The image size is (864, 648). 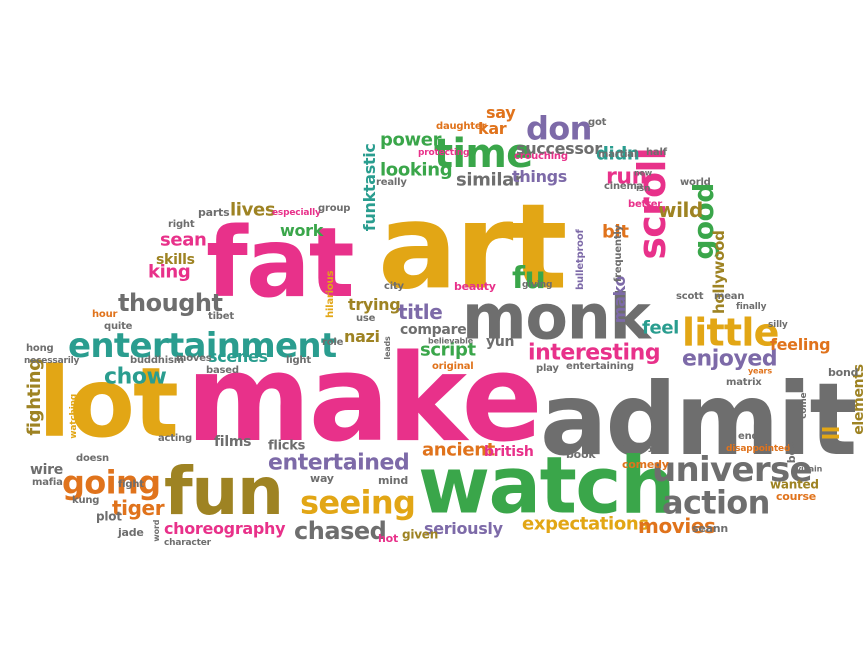 I want to click on word-fight: fight, so click(x=131, y=484).